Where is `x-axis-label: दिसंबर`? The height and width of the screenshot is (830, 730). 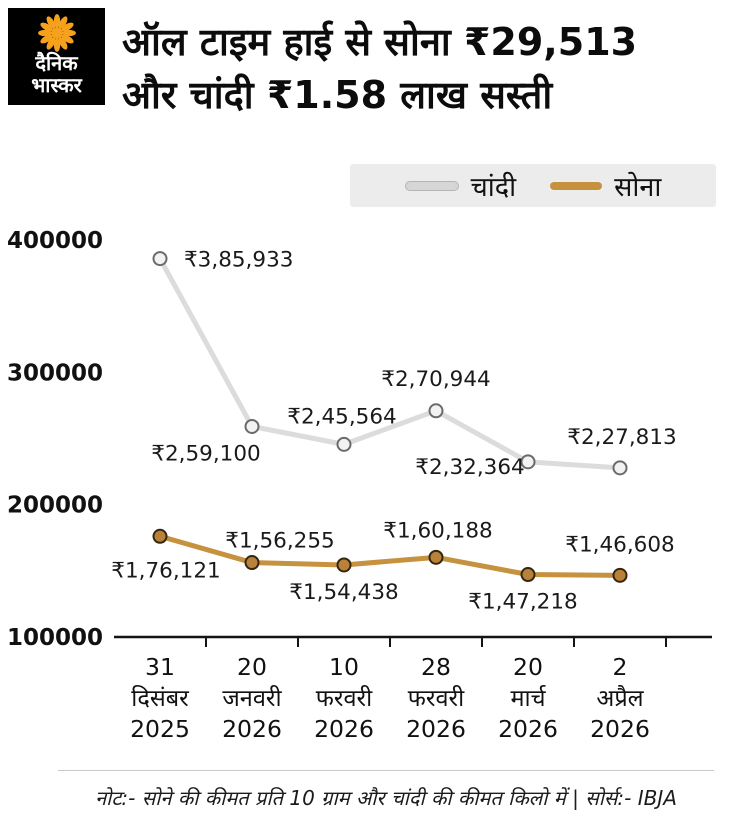 x-axis-label: दिसंबर is located at coordinates (160, 698).